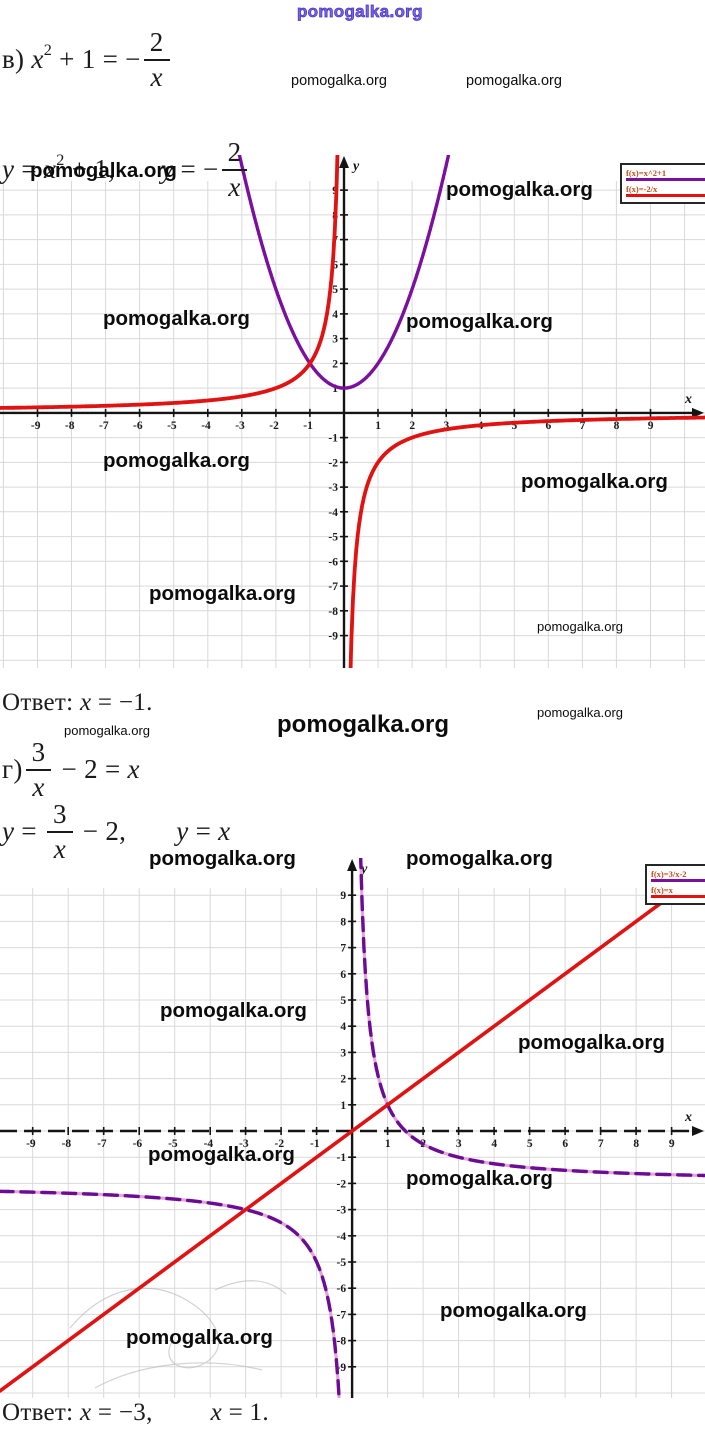 Image resolution: width=705 pixels, height=1435 pixels. Describe the element at coordinates (12, 769) in the screenshot. I see `math-text: г)` at that location.